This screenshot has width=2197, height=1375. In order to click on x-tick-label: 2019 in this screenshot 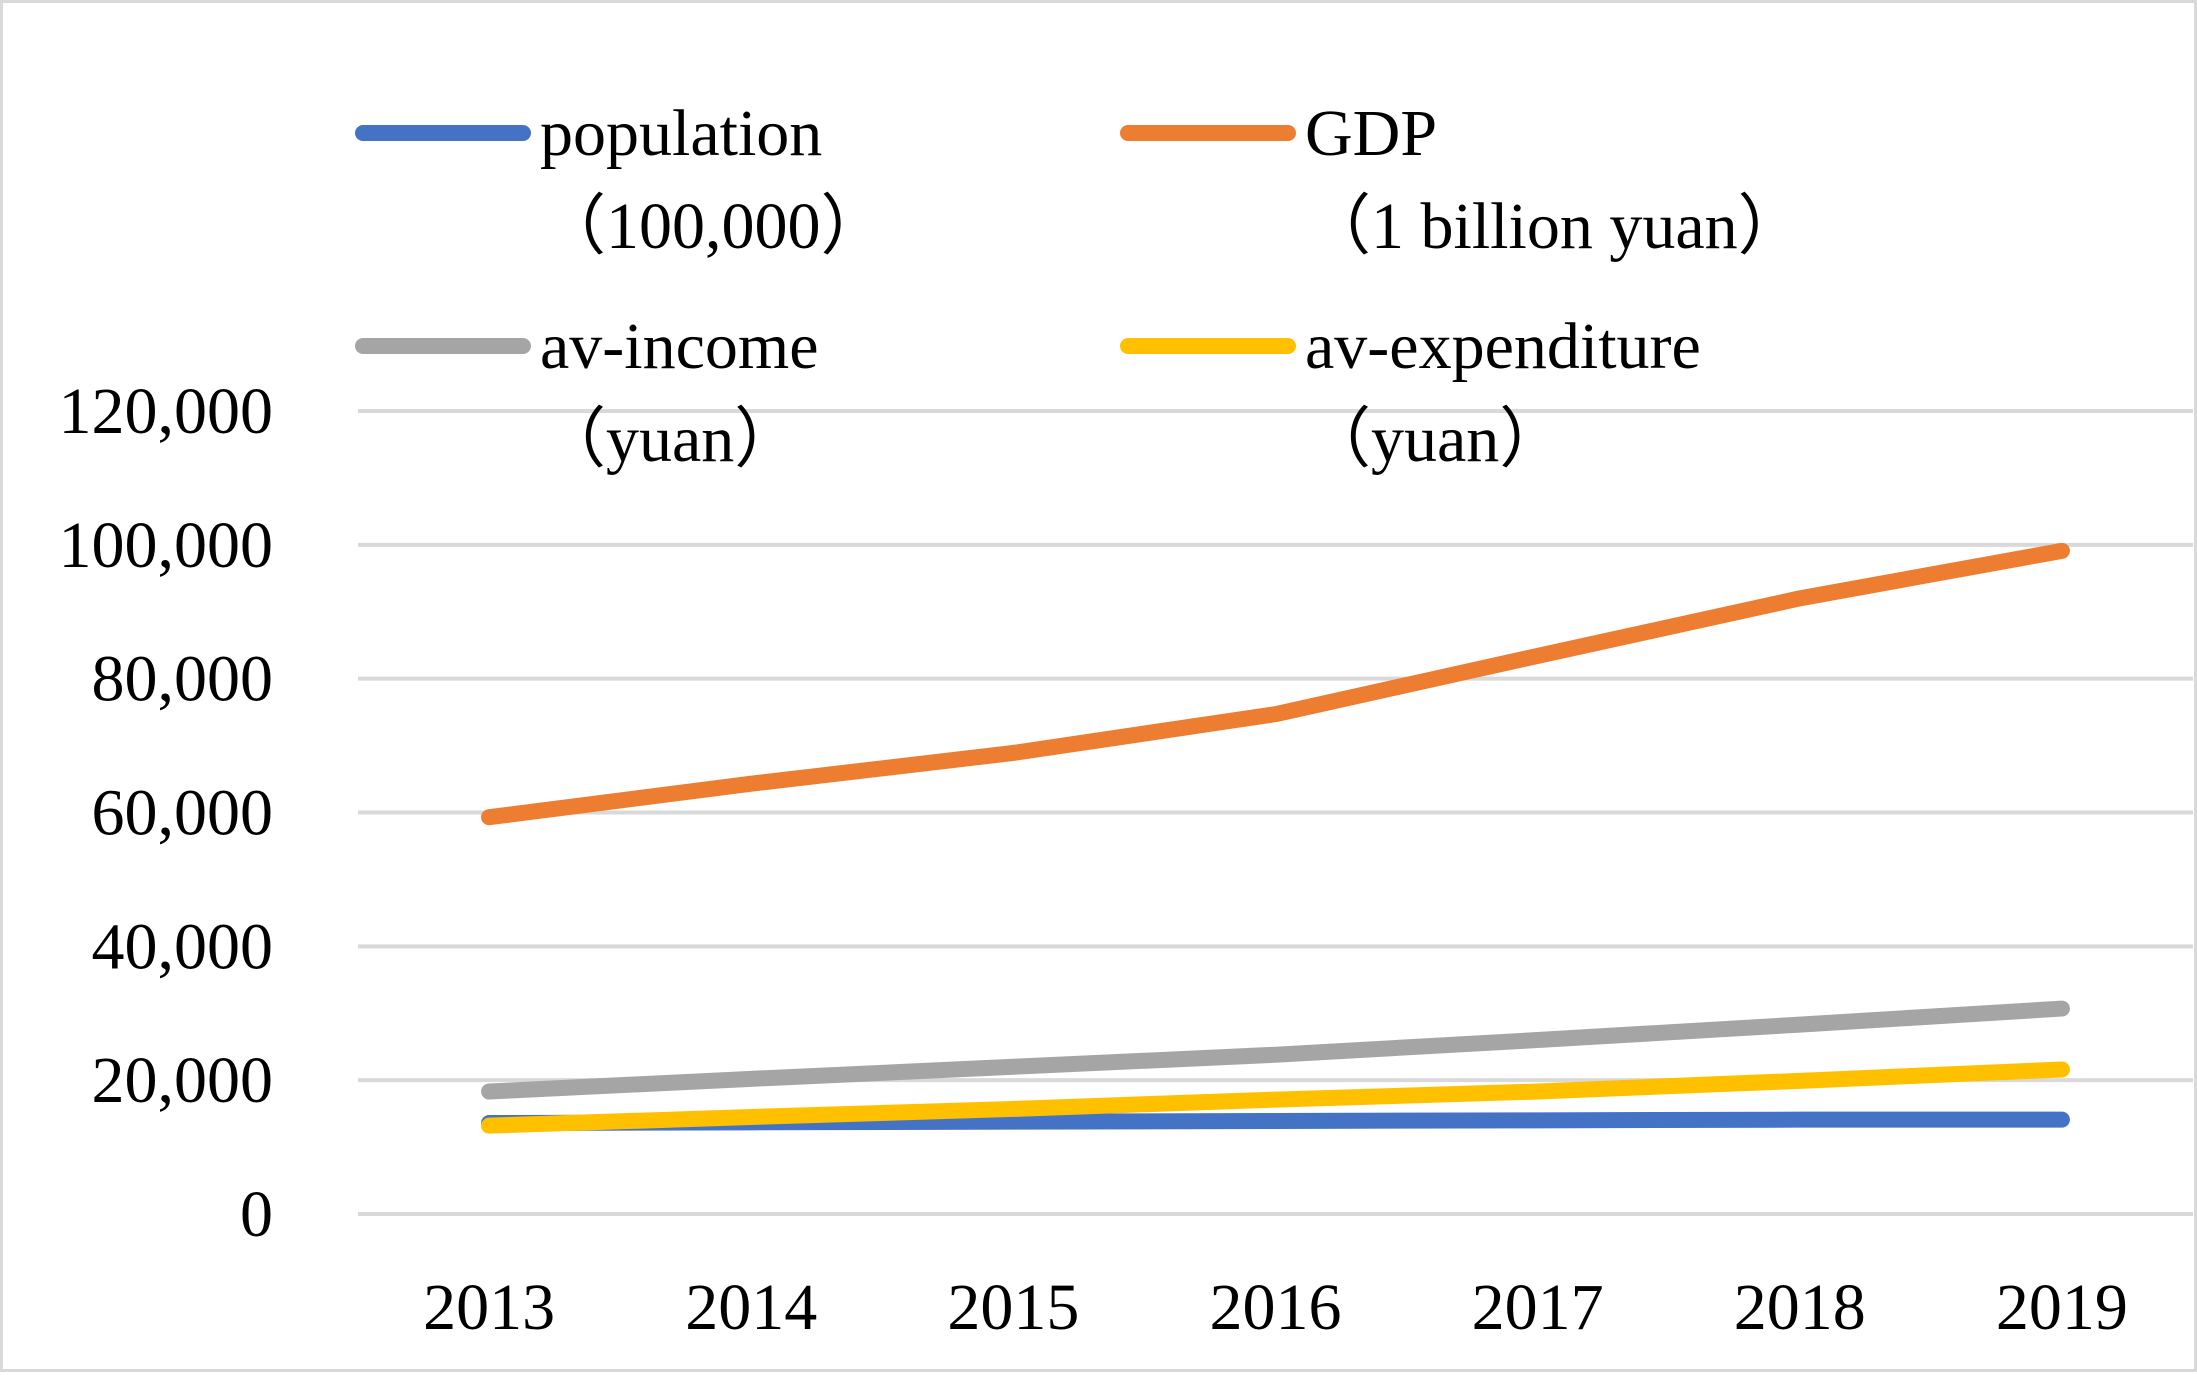, I will do `click(2062, 1307)`.